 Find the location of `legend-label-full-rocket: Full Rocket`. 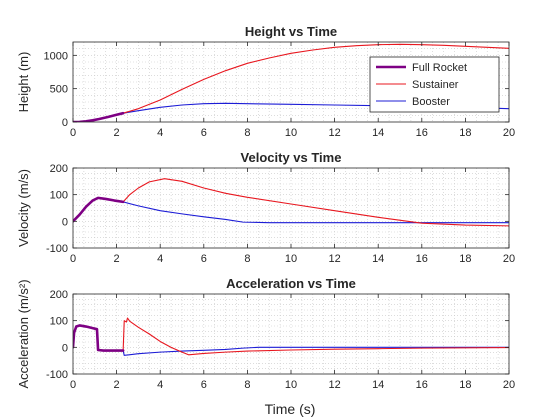

legend-label-full-rocket: Full Rocket is located at coordinates (439, 68).